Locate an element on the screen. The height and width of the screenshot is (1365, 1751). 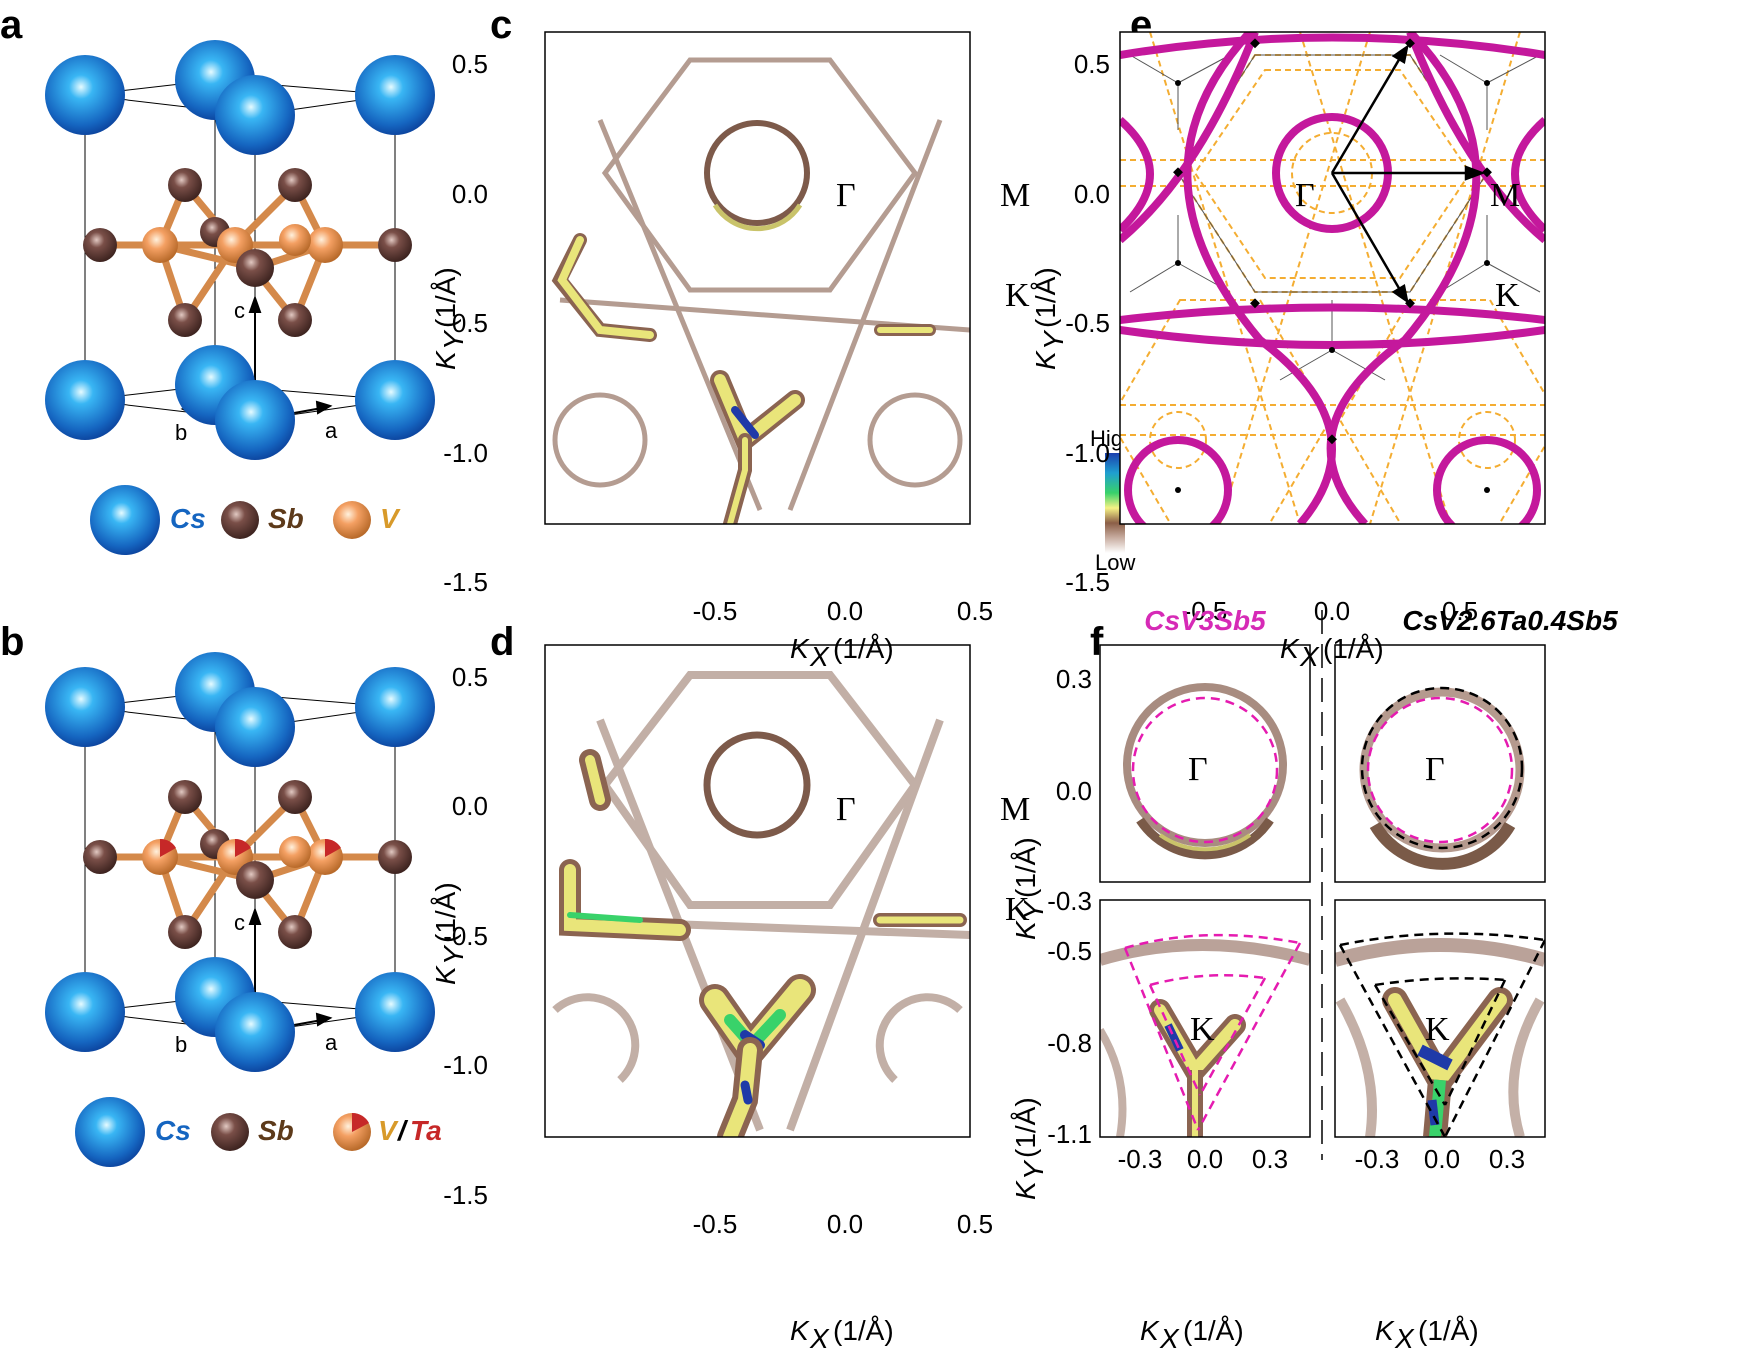
panel-label-a: a is located at coordinates (11, 25).